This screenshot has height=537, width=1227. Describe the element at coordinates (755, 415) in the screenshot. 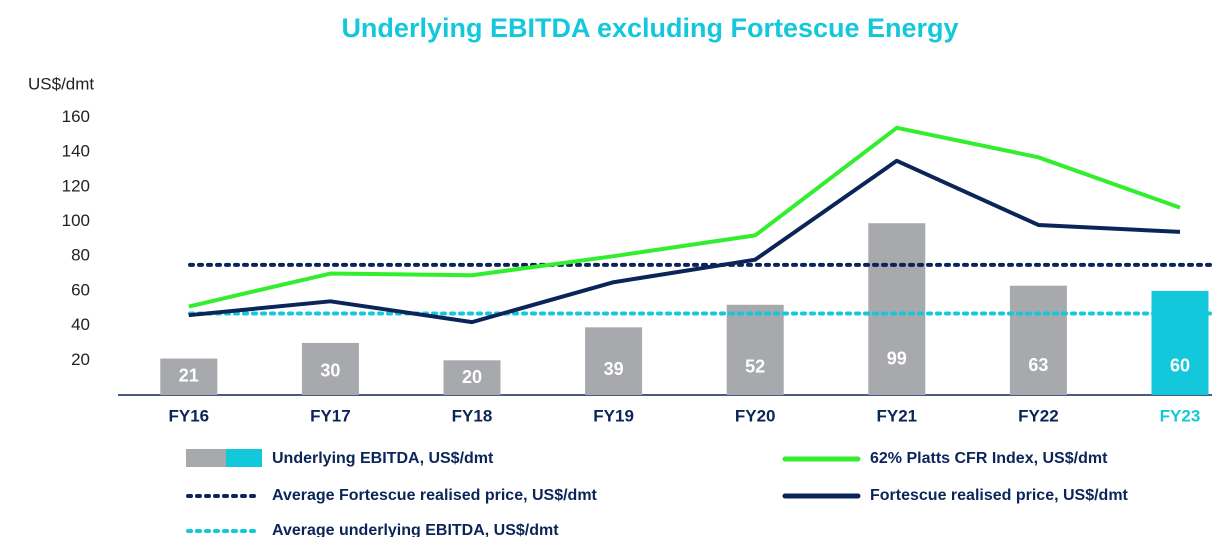

I see `x-tick-label: FY20` at that location.